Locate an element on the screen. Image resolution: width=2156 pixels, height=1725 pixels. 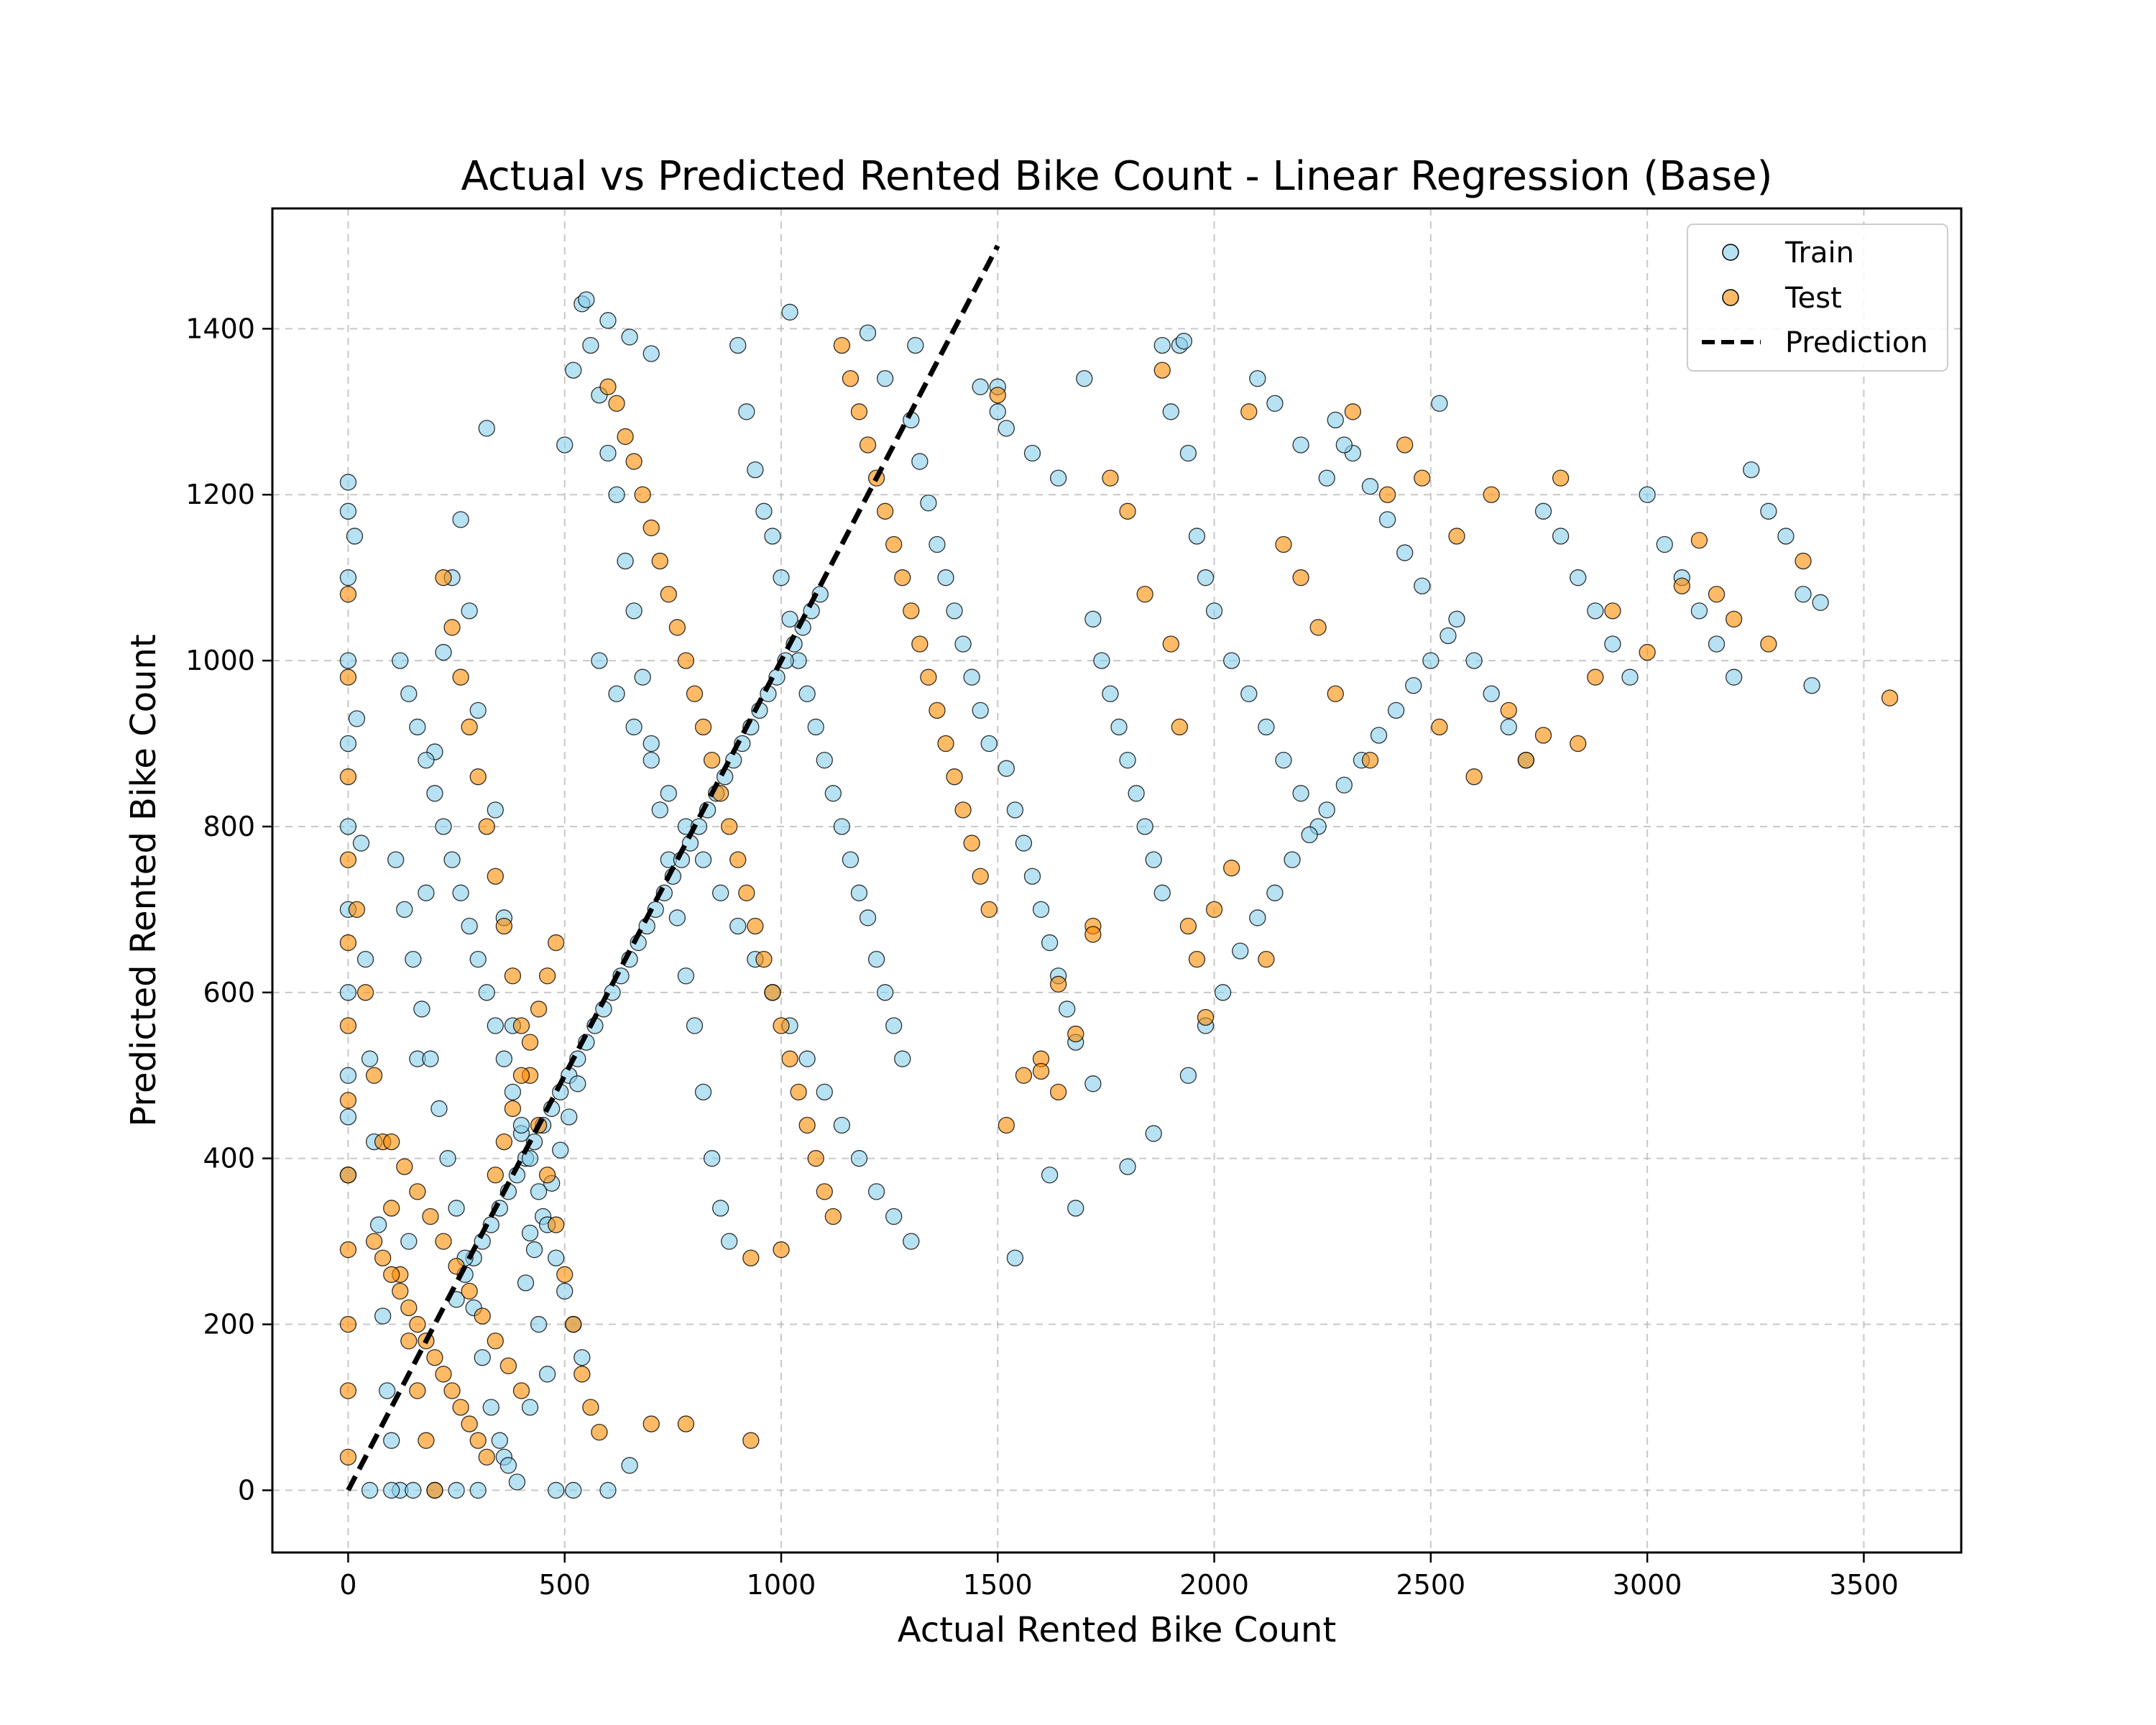
x-tick-label: 500 is located at coordinates (565, 1585).